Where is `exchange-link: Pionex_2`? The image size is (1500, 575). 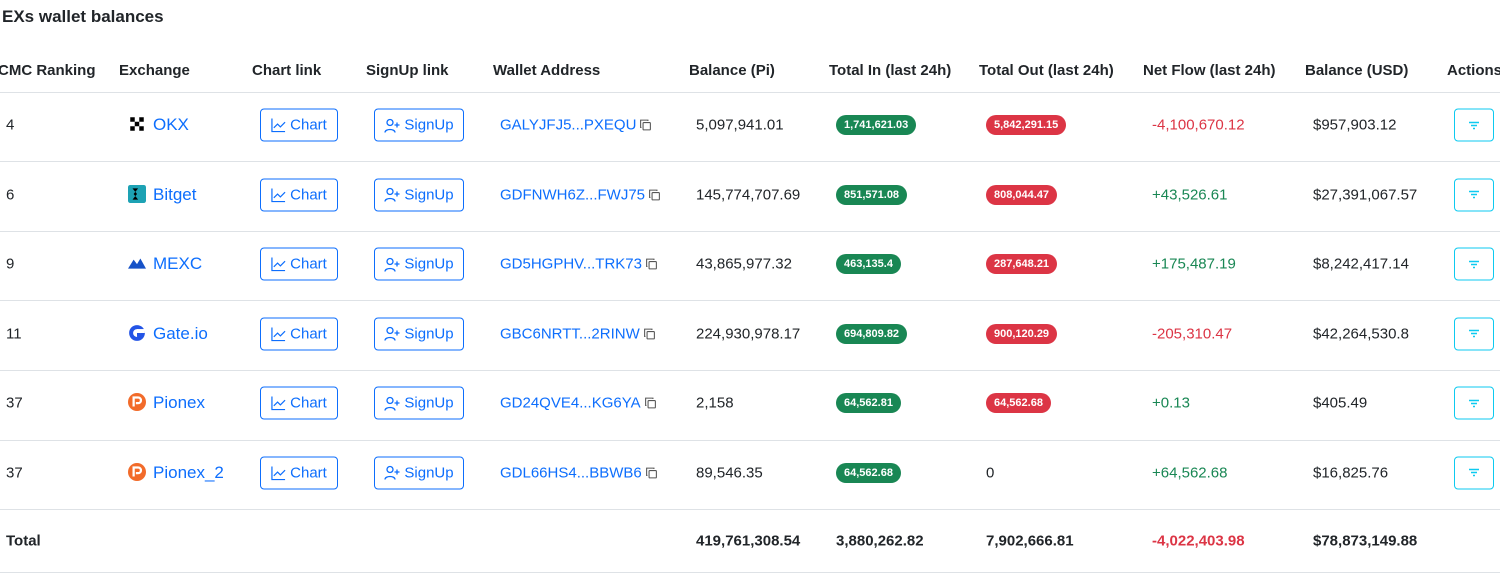 exchange-link: Pionex_2 is located at coordinates (188, 472).